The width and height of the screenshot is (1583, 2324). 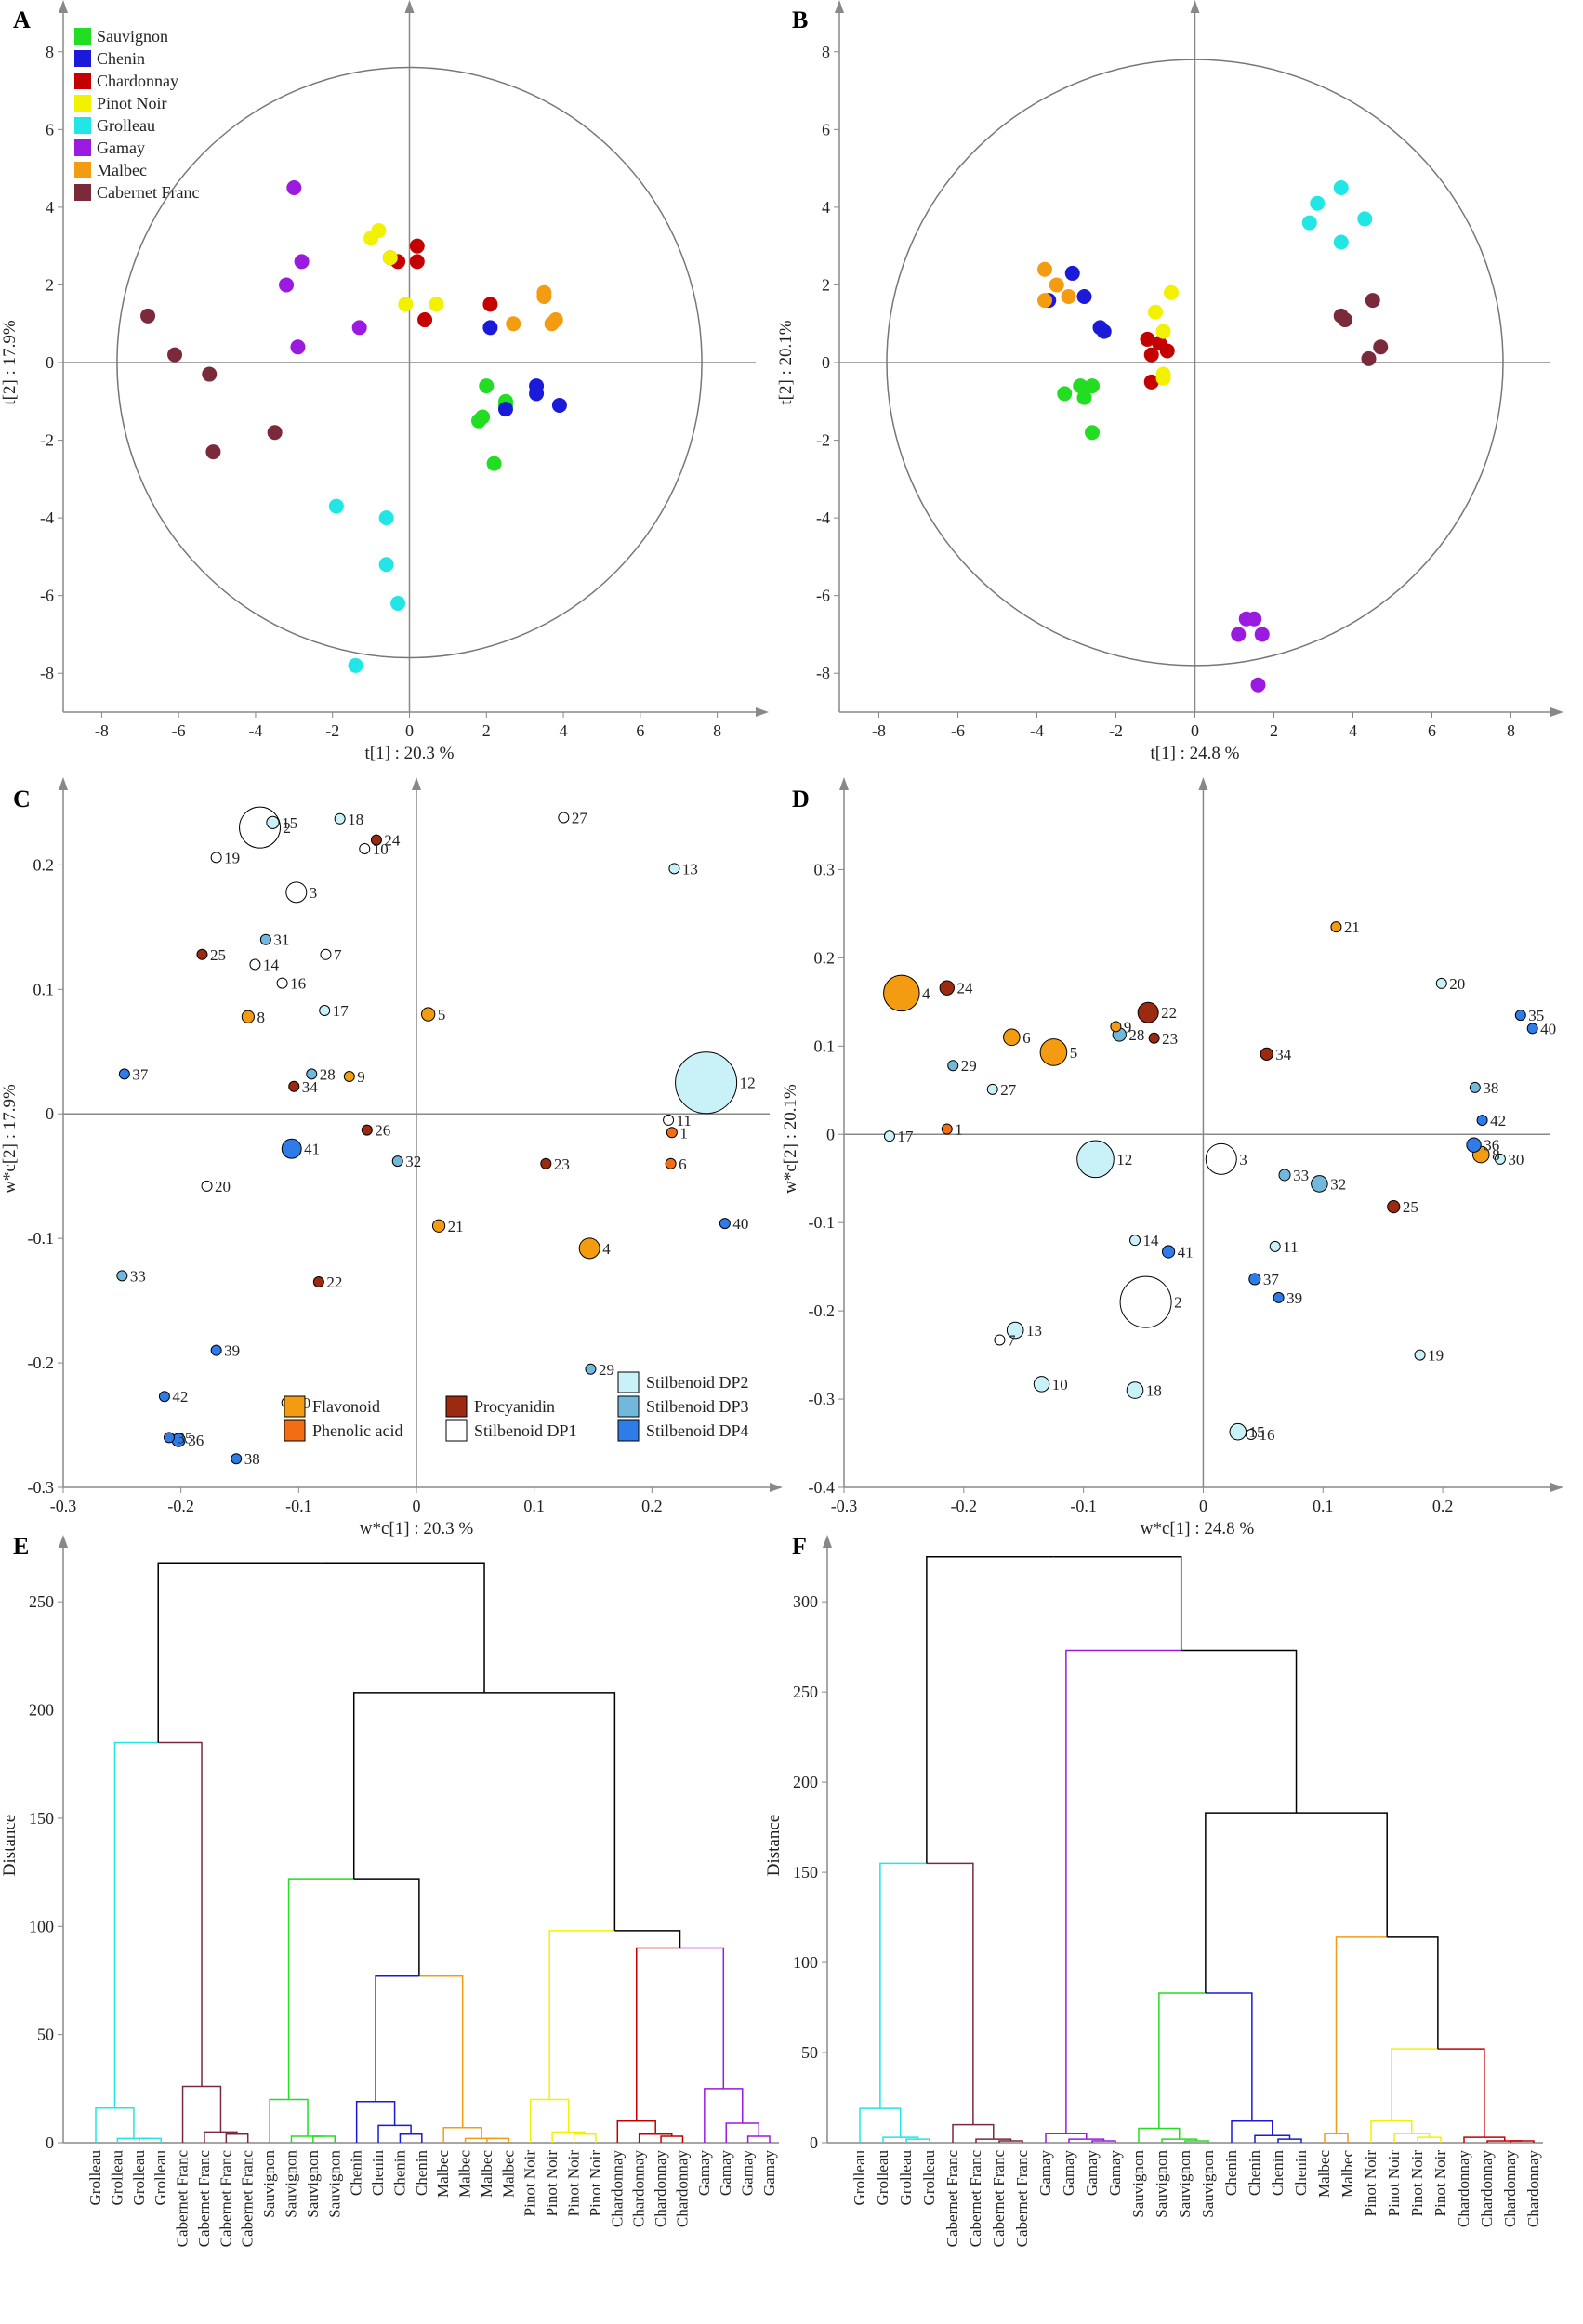 I want to click on legend-label: Sauvignon, so click(x=132, y=36).